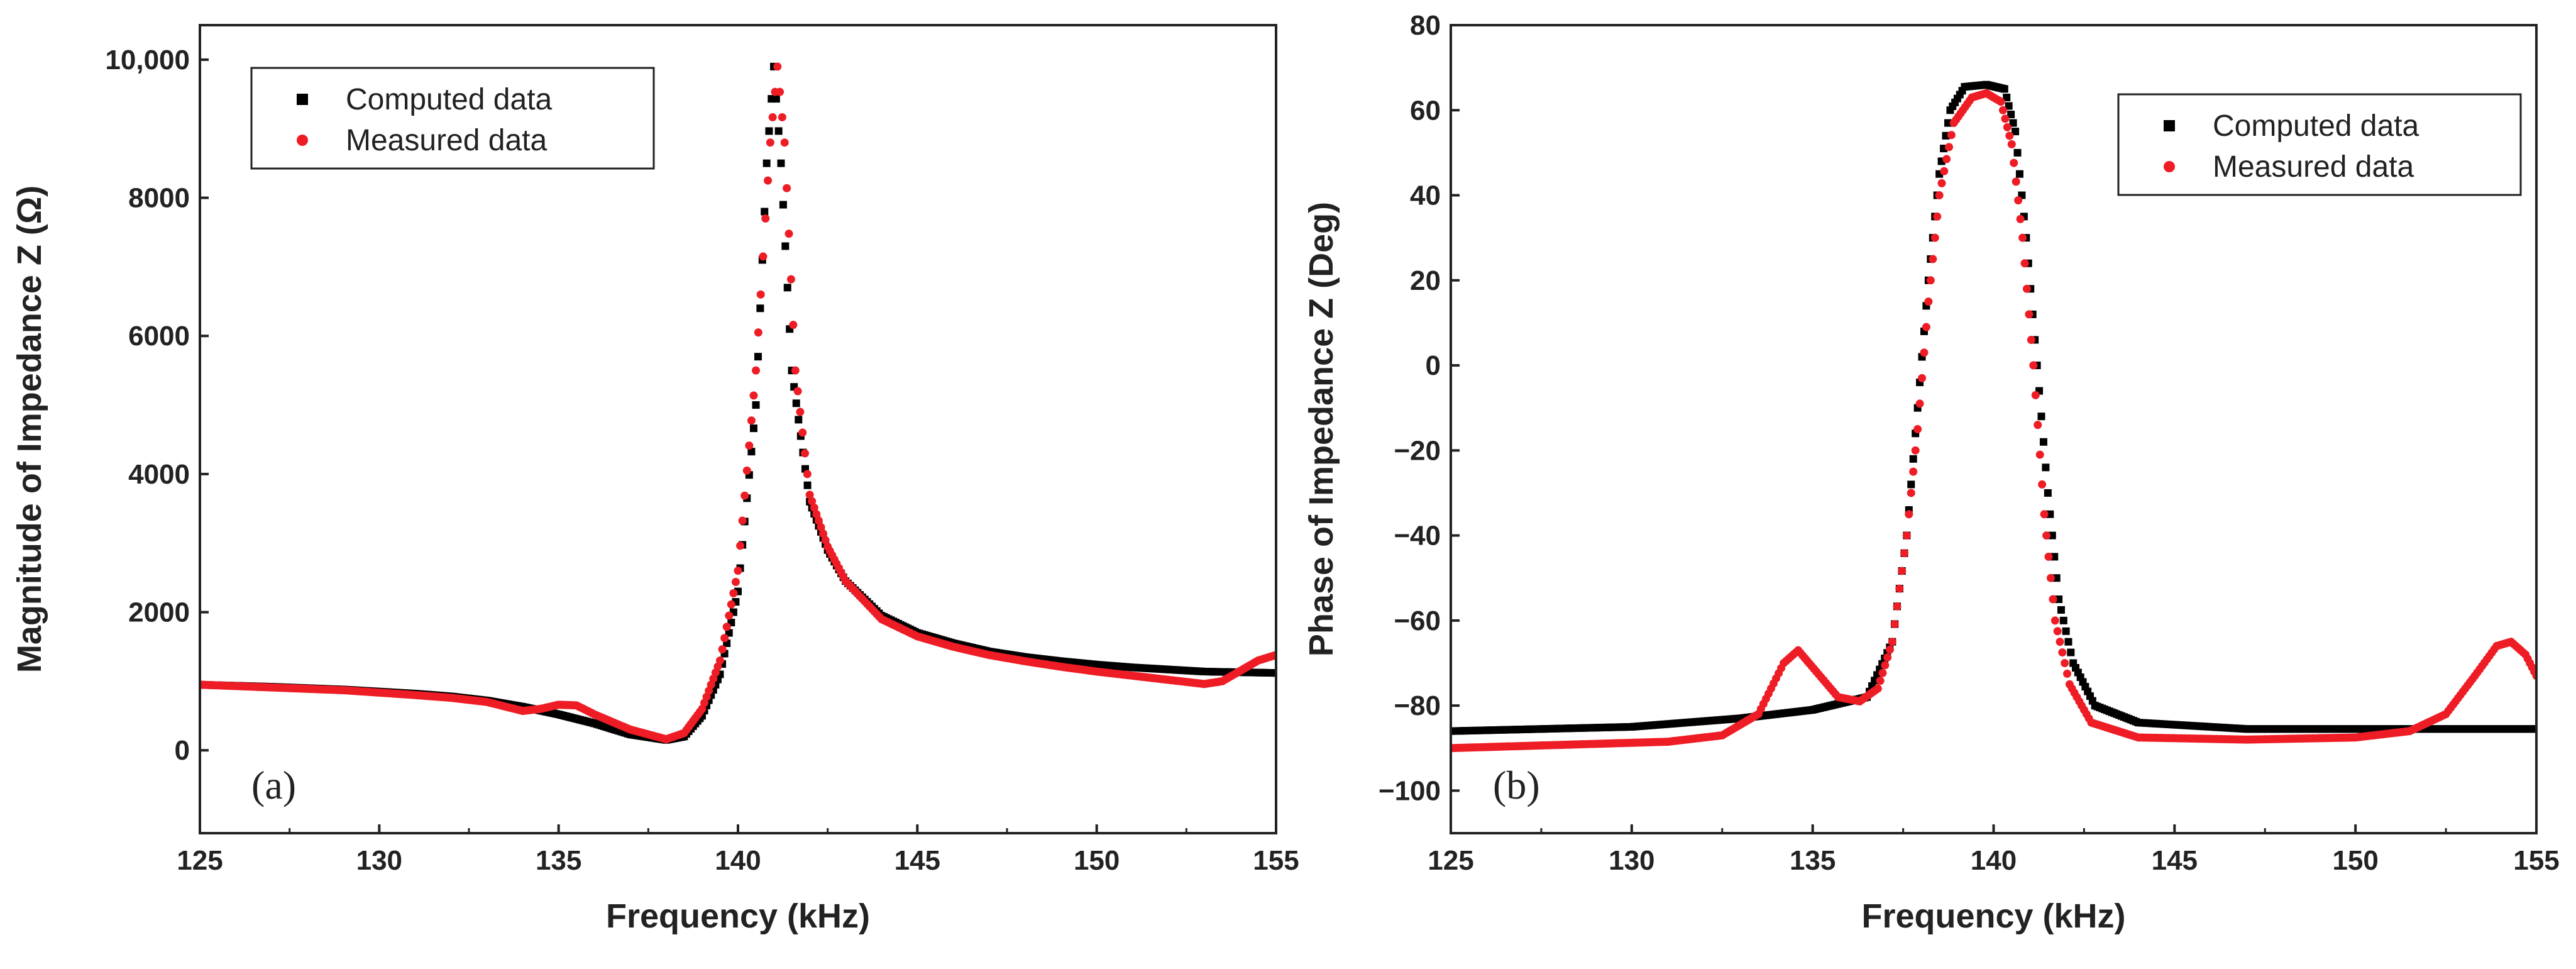  Describe the element at coordinates (447, 140) in the screenshot. I see `legend-entry-label: Measured data` at that location.